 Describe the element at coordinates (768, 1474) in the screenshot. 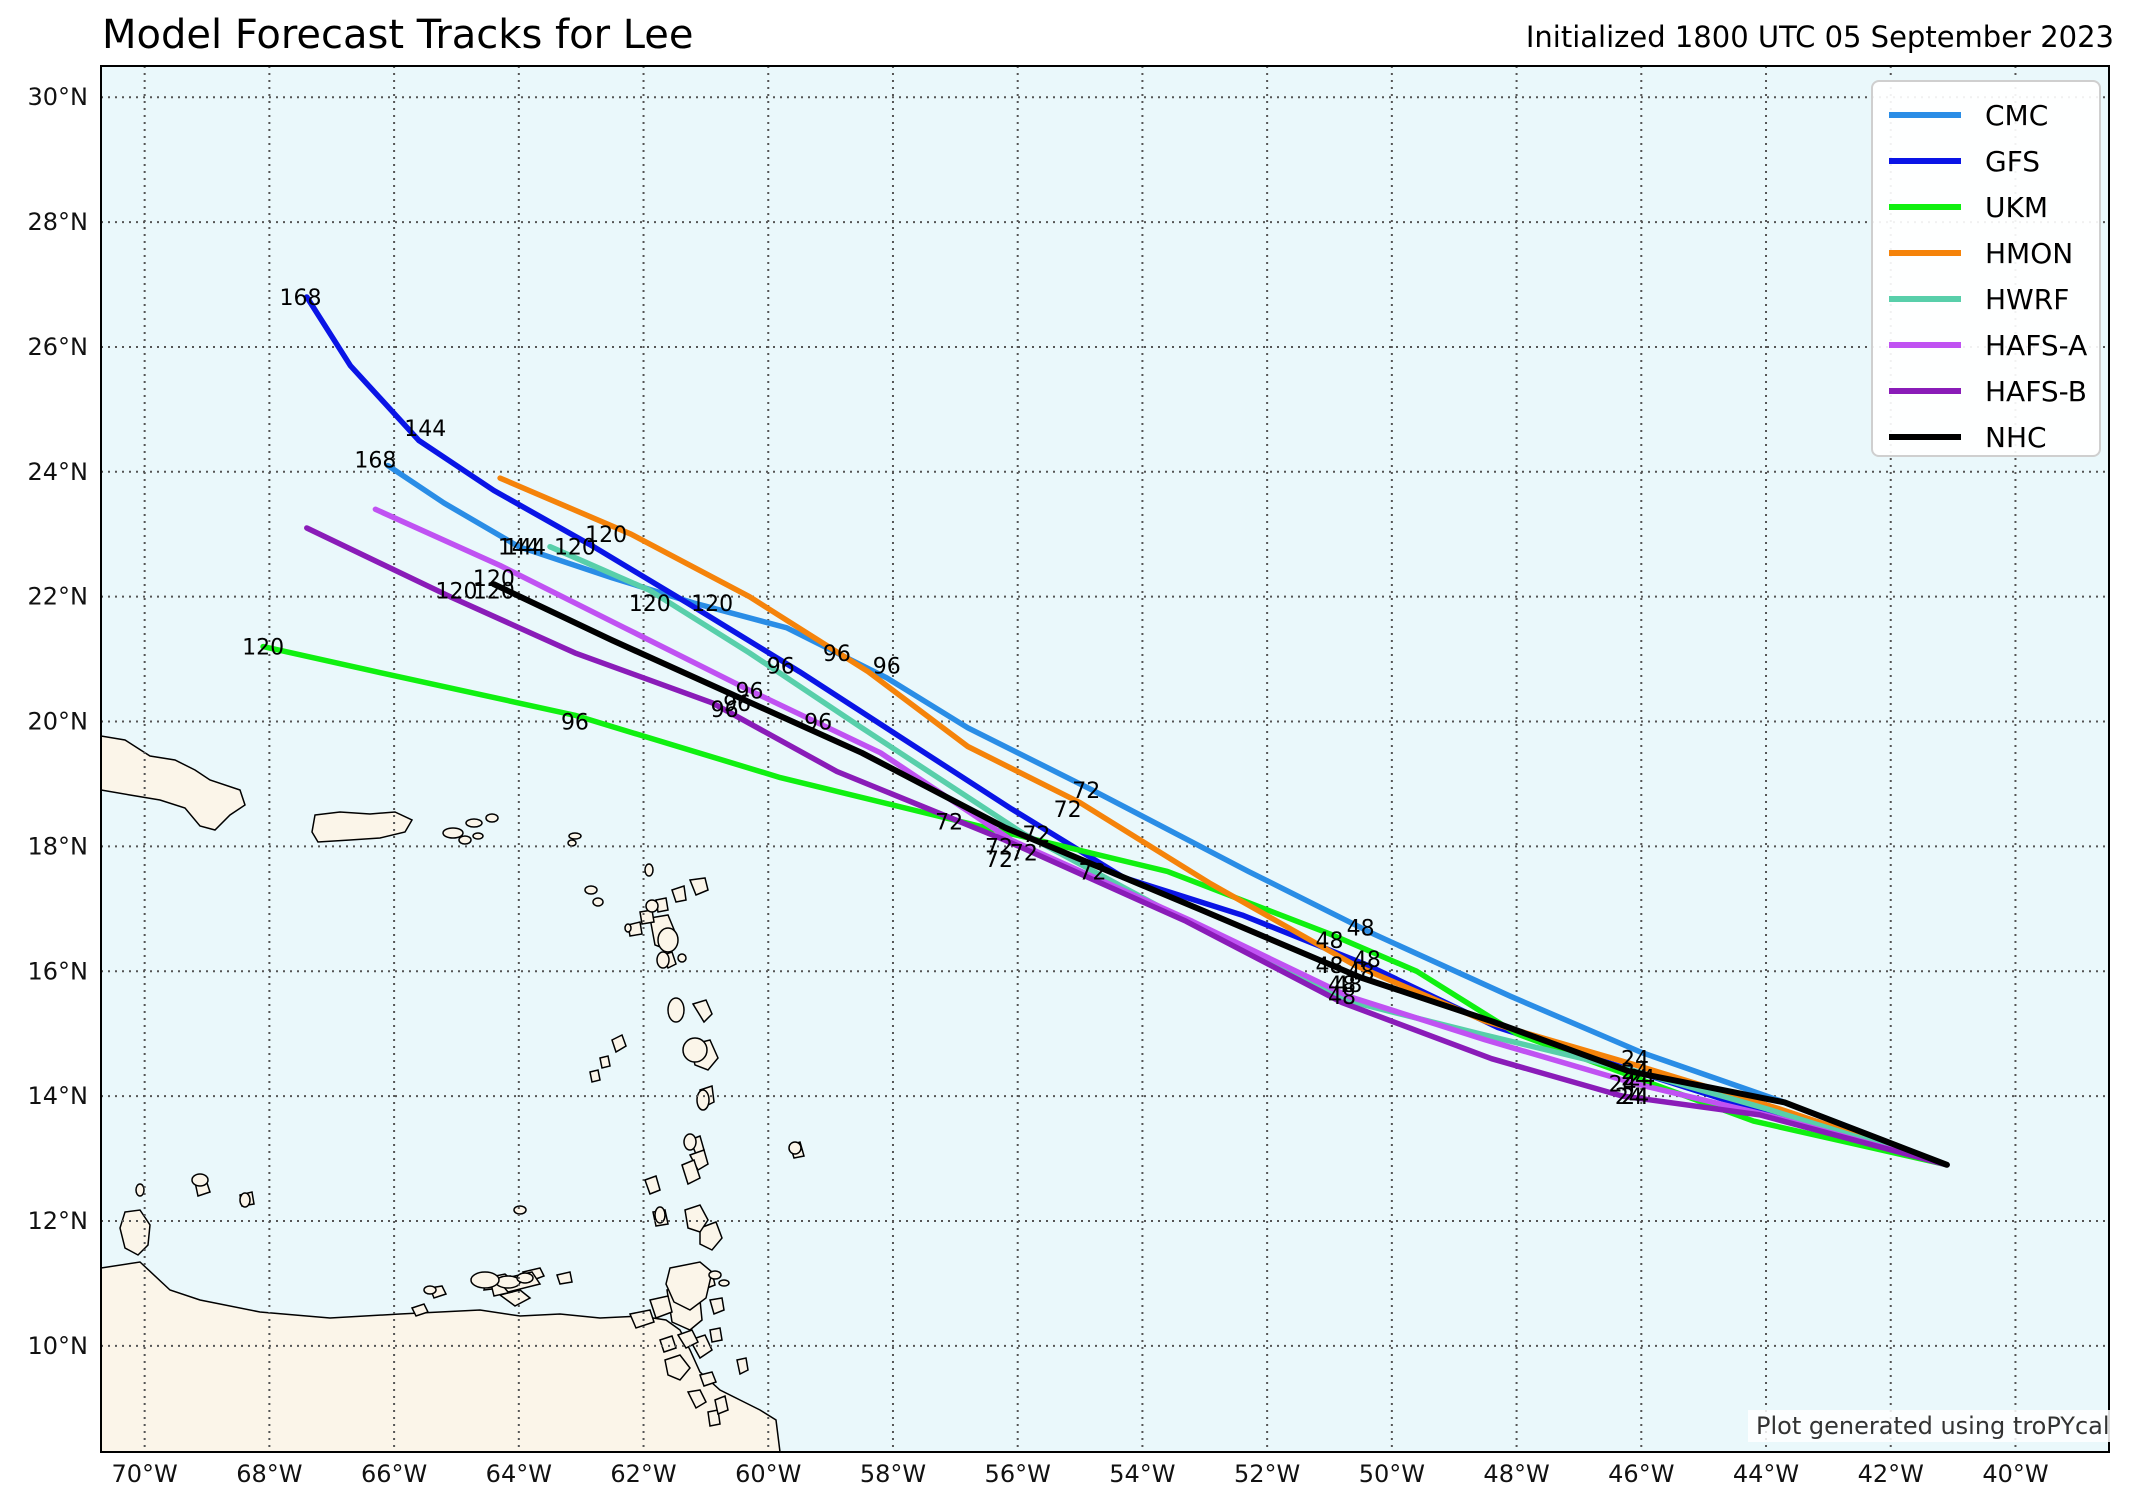

I see `lon-tick-label: 60°W` at that location.